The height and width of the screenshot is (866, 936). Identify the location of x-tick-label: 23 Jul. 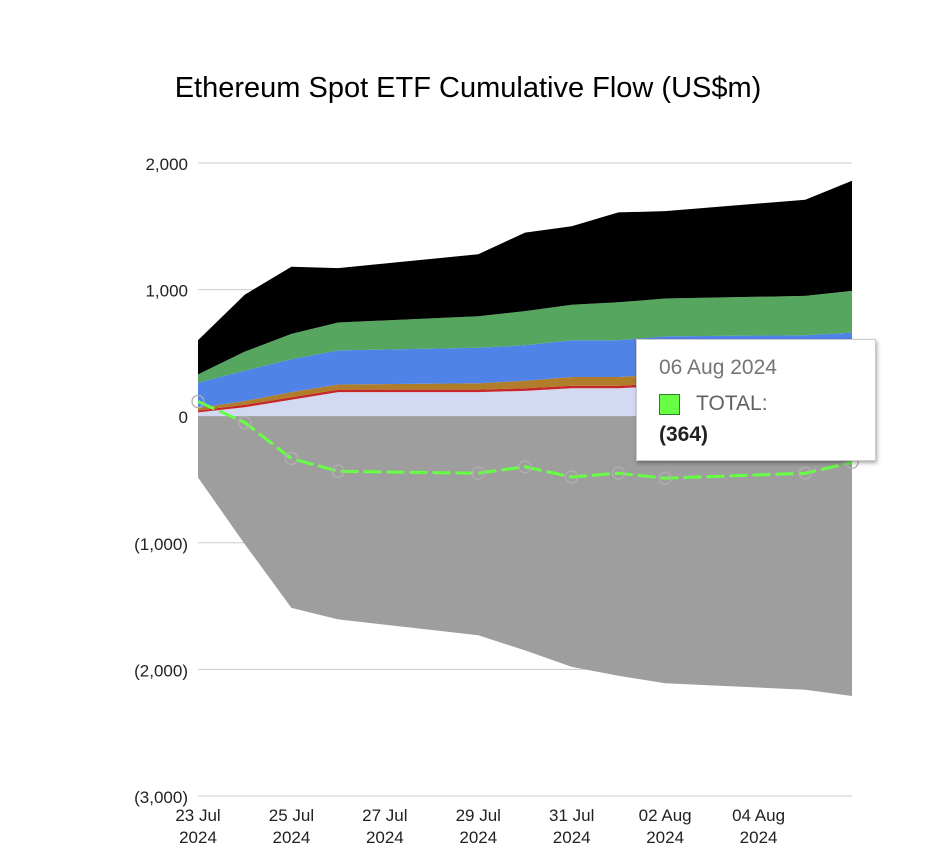
(197, 815).